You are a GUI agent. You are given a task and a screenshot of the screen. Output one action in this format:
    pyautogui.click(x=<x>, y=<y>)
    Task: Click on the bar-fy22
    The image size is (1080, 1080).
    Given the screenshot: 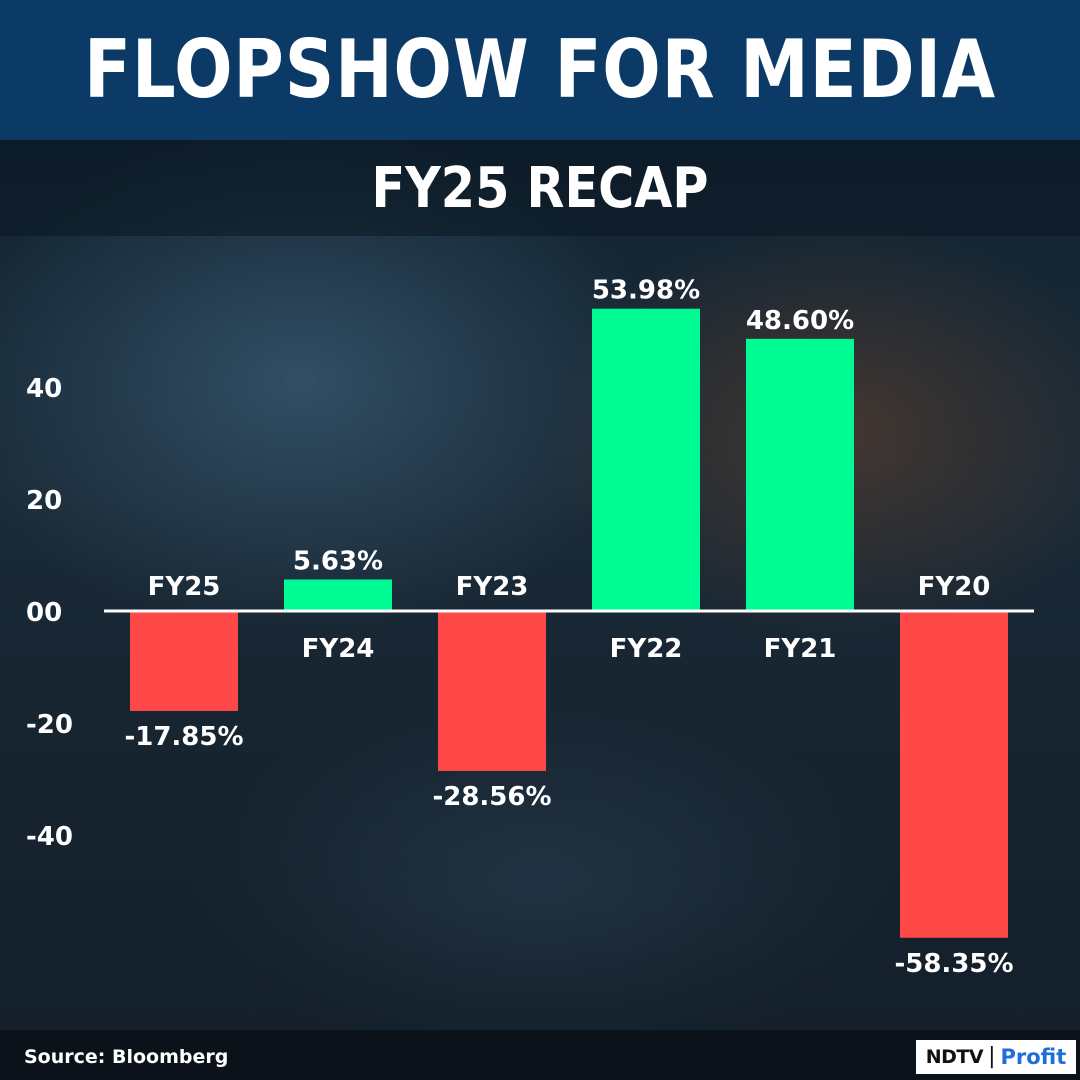 What is the action you would take?
    pyautogui.click(x=646, y=459)
    